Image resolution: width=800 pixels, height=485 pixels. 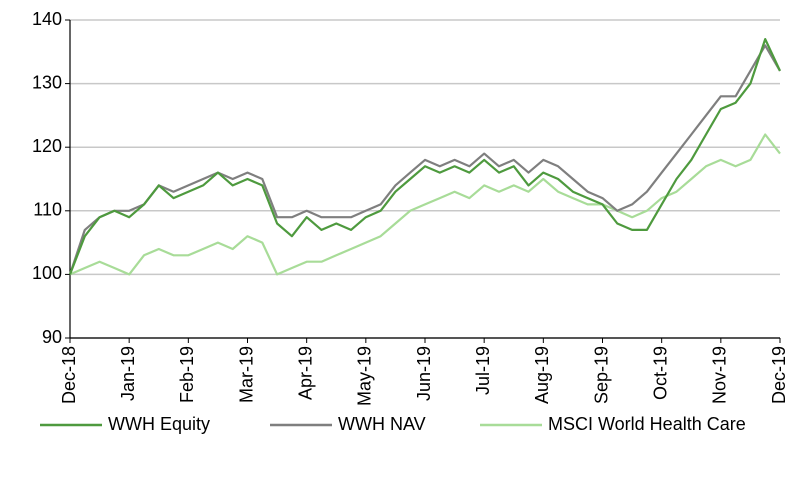 I want to click on x-tick-label: Jun-19, so click(x=424, y=373).